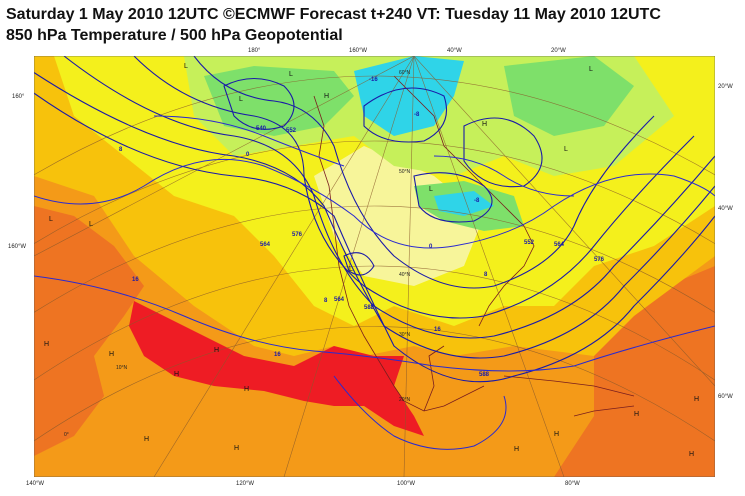  What do you see at coordinates (399, 216) in the screenshot?
I see `temp-field-light-yellow` at bounding box center [399, 216].